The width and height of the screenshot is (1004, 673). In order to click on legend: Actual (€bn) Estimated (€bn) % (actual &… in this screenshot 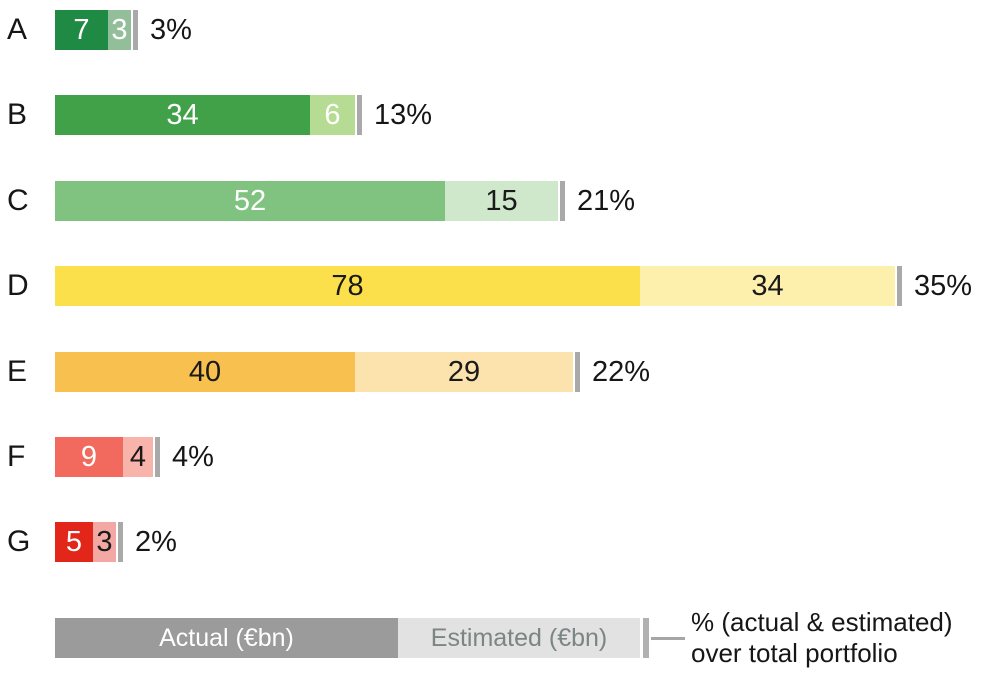, I will do `click(502, 637)`.